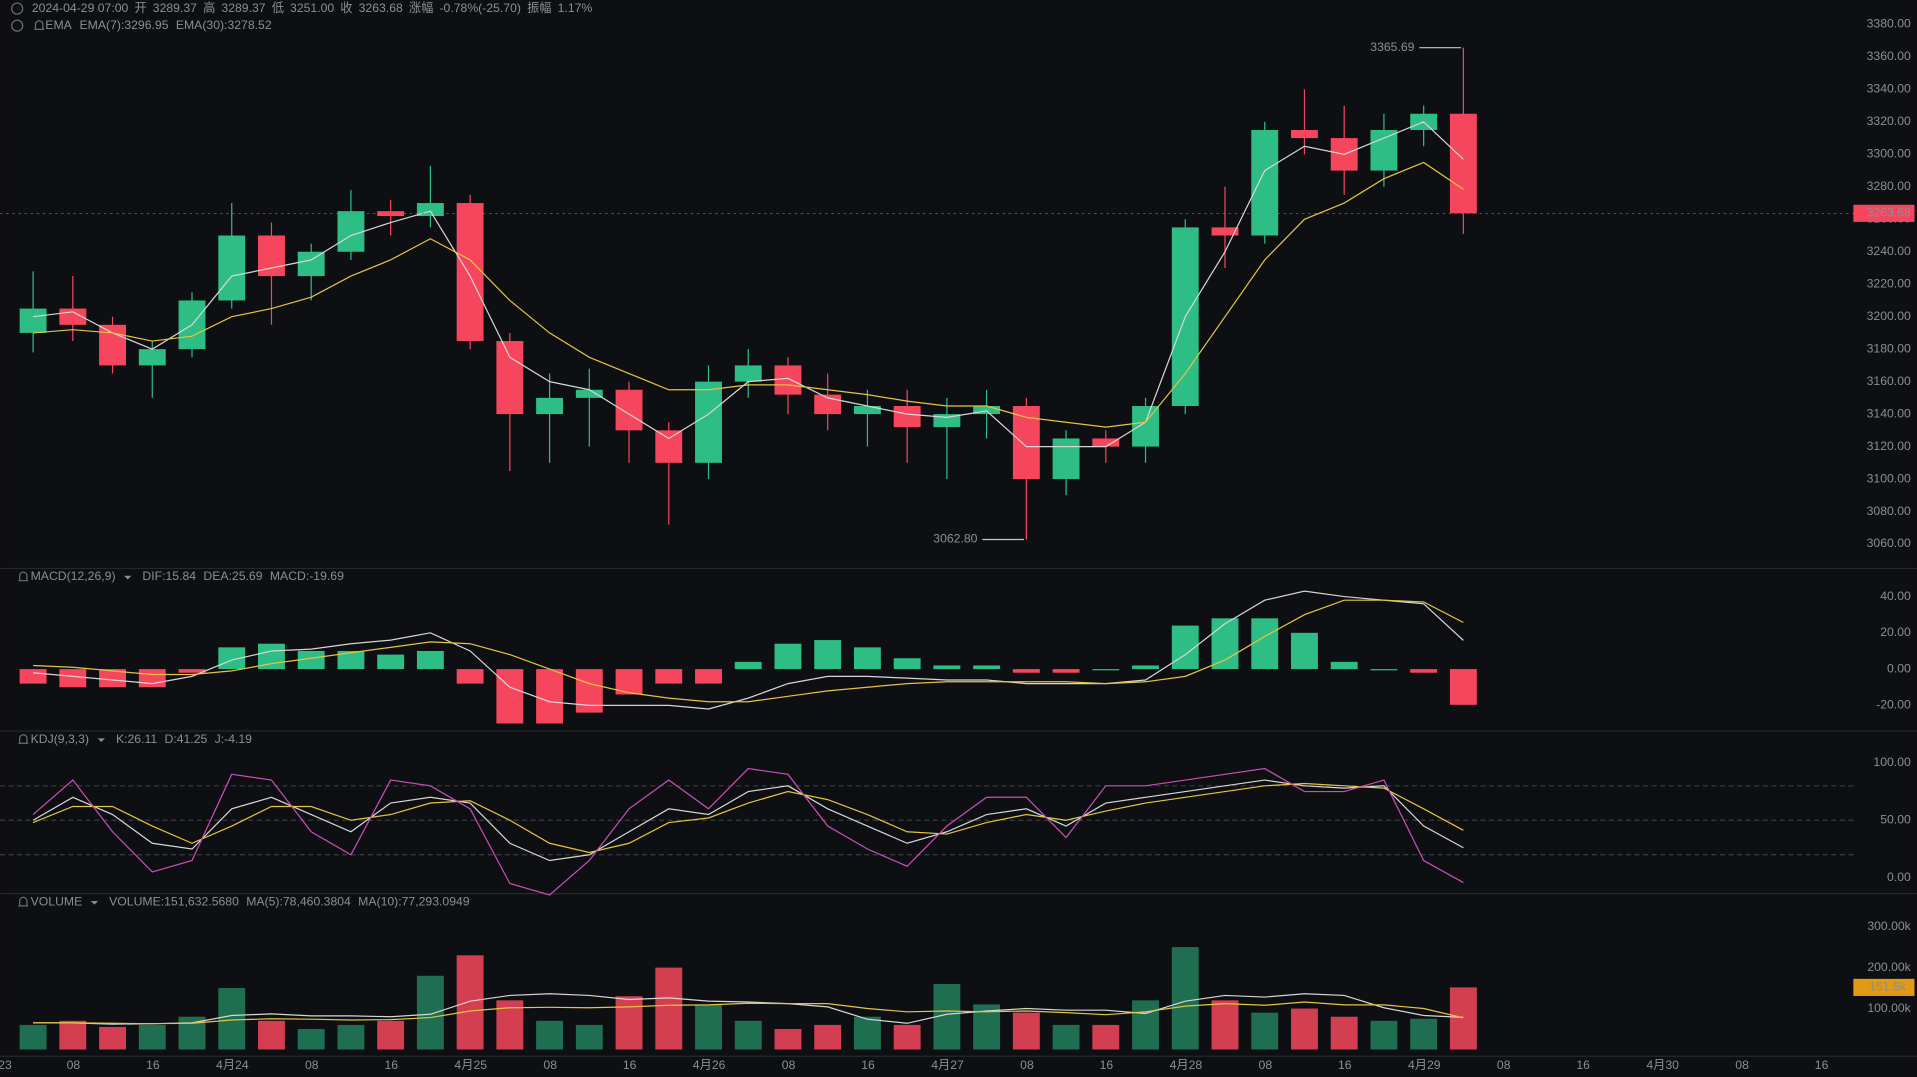 Image resolution: width=1917 pixels, height=1077 pixels. Describe the element at coordinates (1392, 47) in the screenshot. I see `annotation-label: 3365.69` at that location.